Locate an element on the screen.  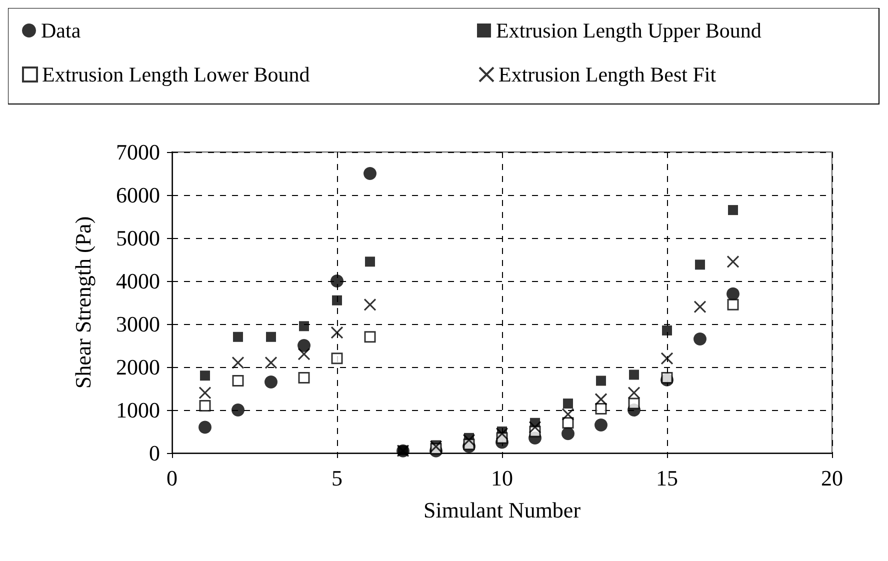
y-tick-label: 5000 is located at coordinates (138, 238).